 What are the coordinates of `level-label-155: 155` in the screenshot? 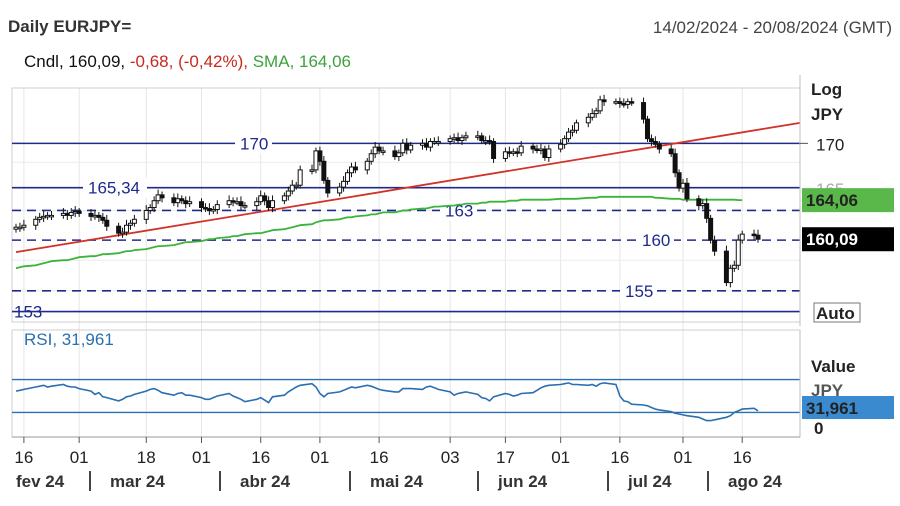 It's located at (639, 291).